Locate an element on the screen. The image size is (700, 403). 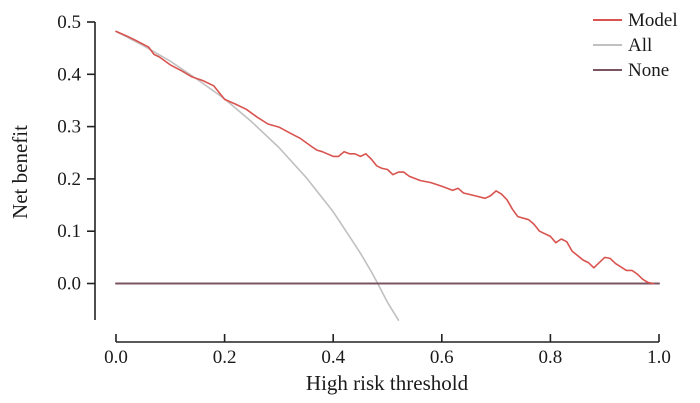
x-tick-label: 1.0 is located at coordinates (659, 357).